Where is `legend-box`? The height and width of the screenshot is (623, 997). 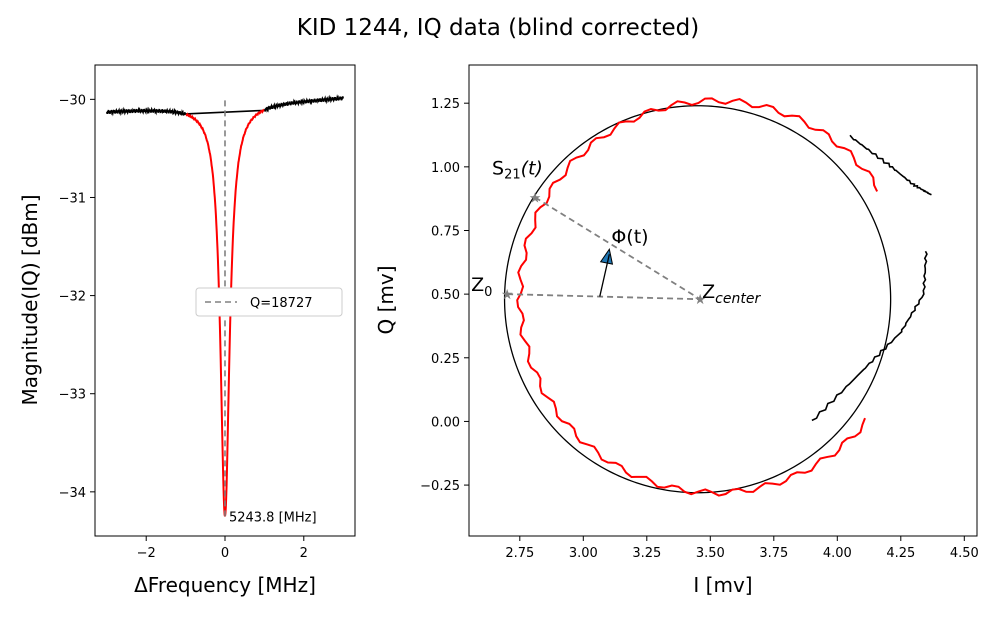 legend-box is located at coordinates (269, 302).